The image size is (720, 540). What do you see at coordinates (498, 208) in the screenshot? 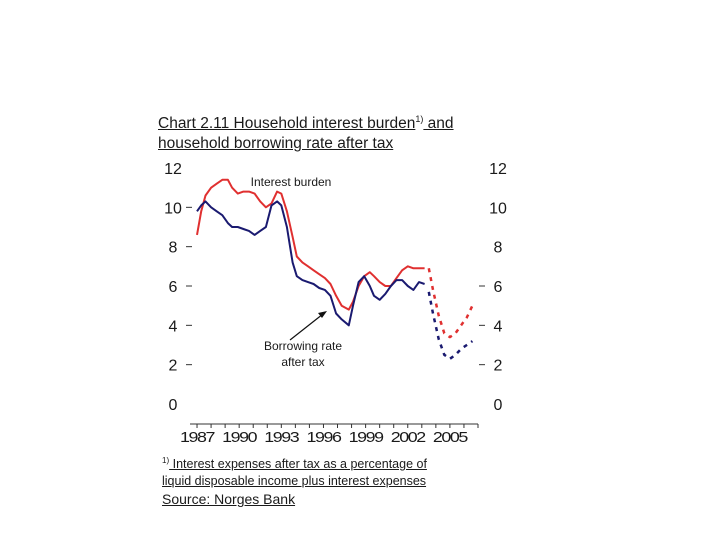
I see `y-right-tick-label: 10` at bounding box center [498, 208].